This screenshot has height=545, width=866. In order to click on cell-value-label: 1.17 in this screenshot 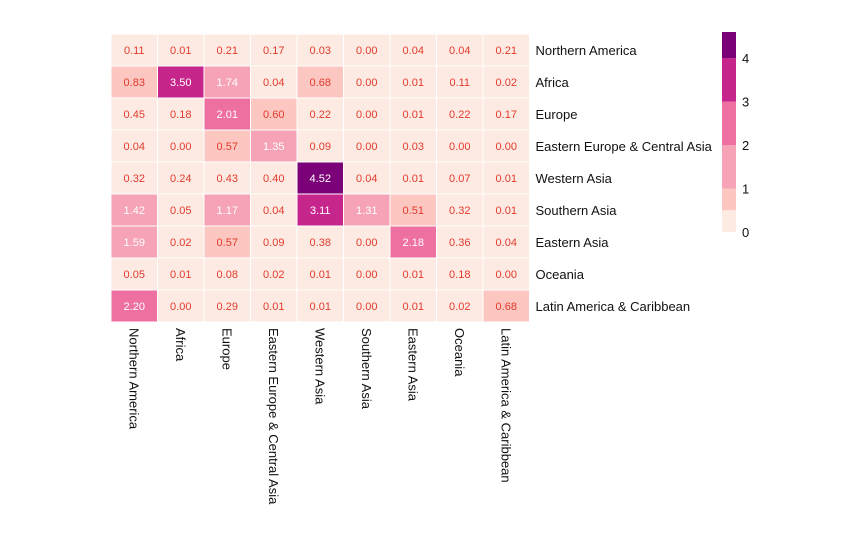, I will do `click(227, 211)`.